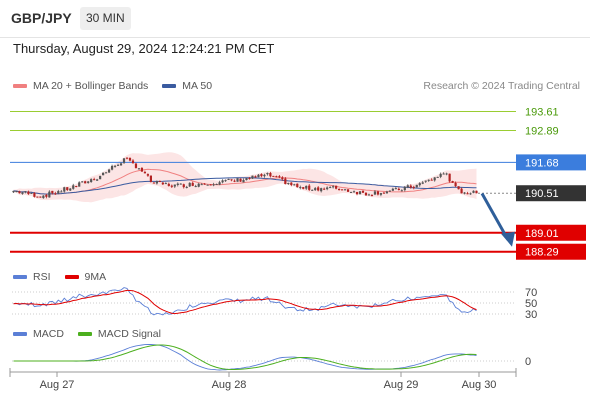 This screenshot has width=590, height=400. What do you see at coordinates (501, 86) in the screenshot?
I see `credit: Research © 2024 Trading Central` at bounding box center [501, 86].